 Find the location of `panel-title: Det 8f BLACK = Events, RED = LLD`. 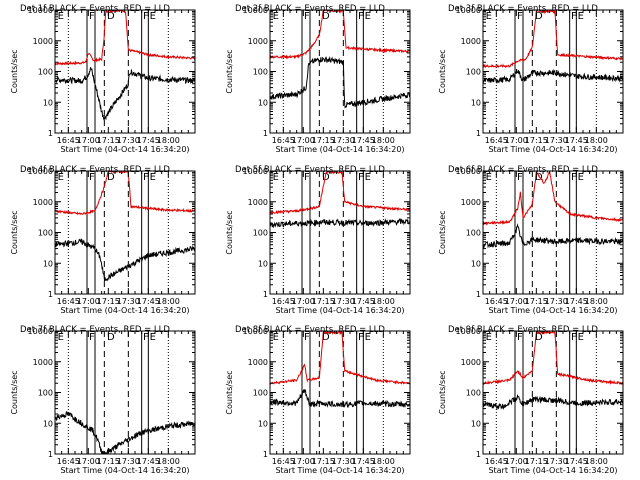

panel-title: Det 8f BLACK = Events, RED = LLD is located at coordinates (310, 330).